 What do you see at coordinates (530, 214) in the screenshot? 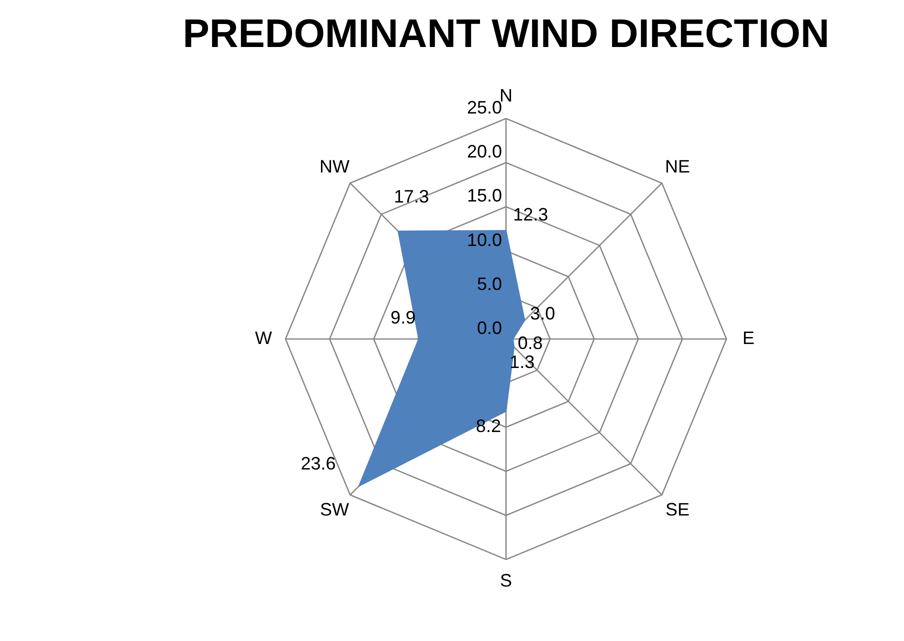
I see `data-label: 12.3` at bounding box center [530, 214].